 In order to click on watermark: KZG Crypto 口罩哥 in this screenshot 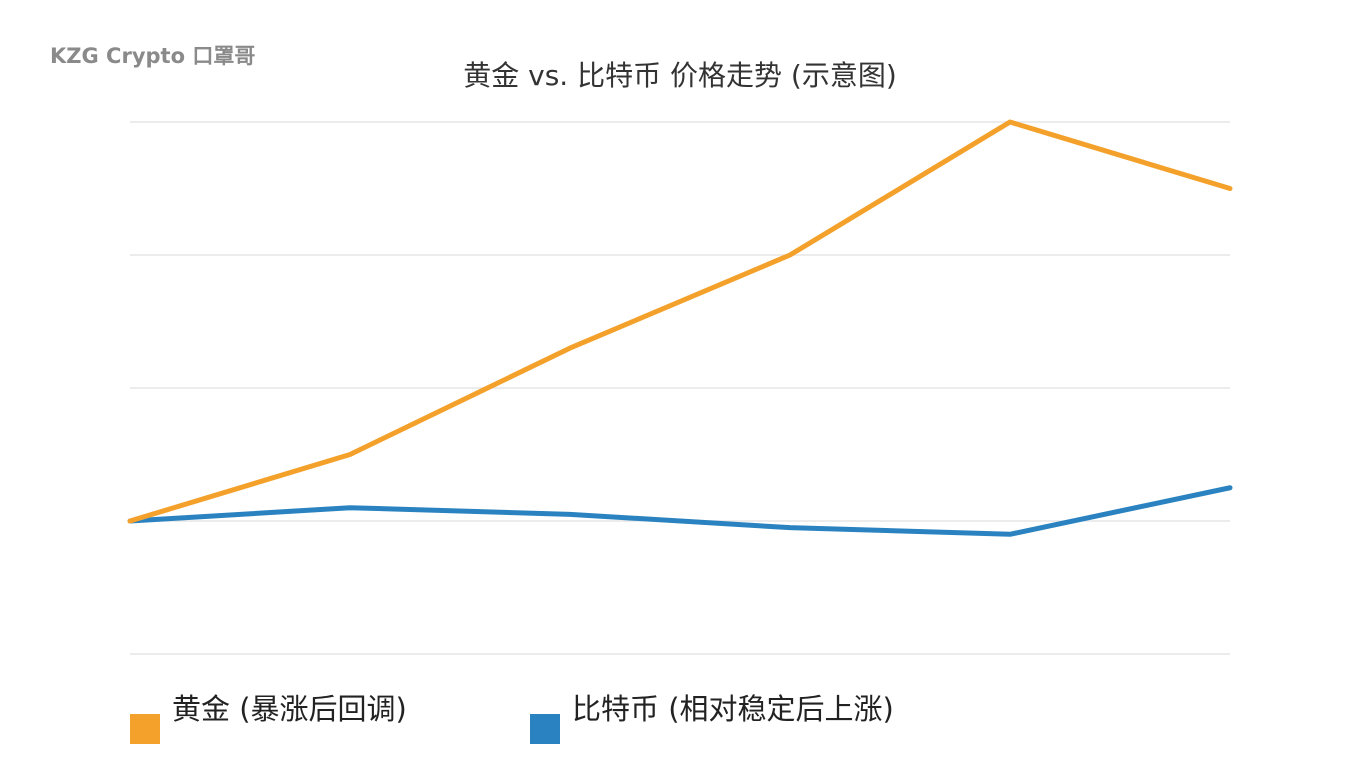, I will do `click(153, 56)`.